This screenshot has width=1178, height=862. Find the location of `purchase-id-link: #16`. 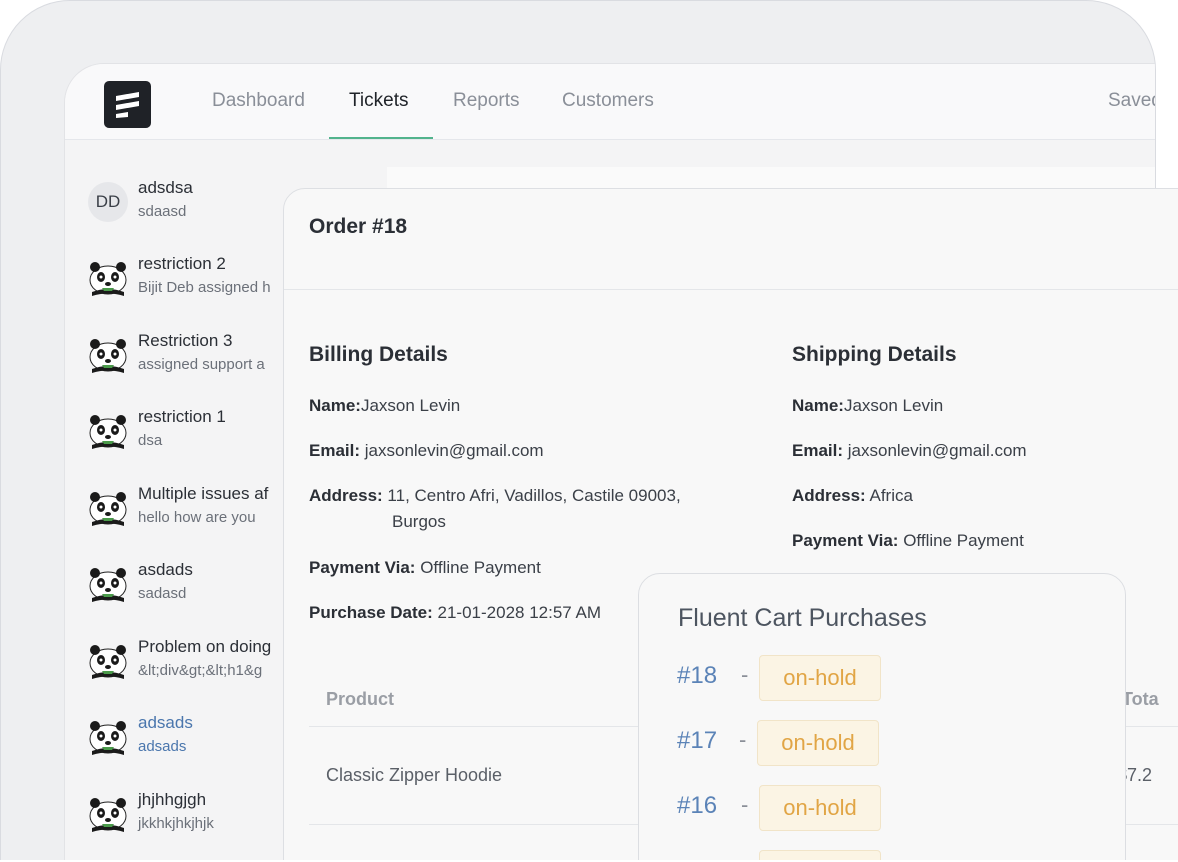

purchase-id-link: #16 is located at coordinates (697, 805).